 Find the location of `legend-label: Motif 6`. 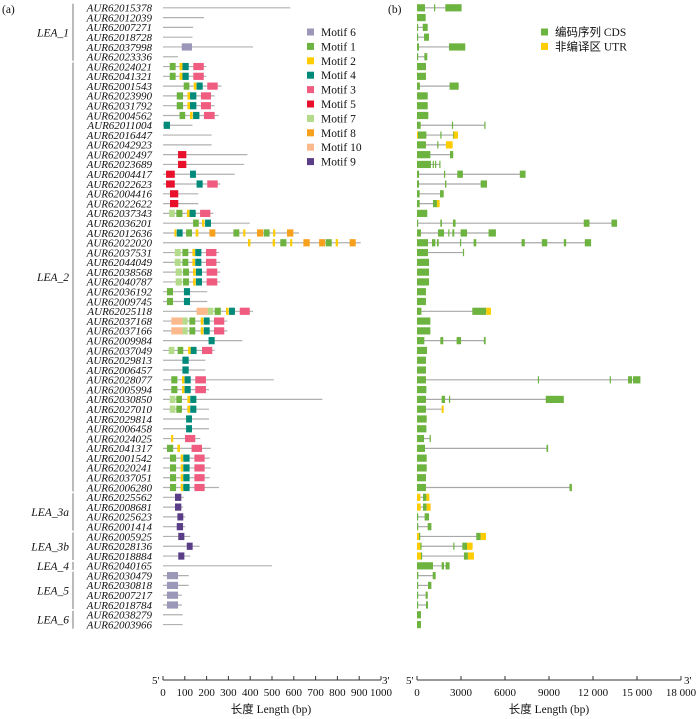

legend-label: Motif 6 is located at coordinates (338, 33).